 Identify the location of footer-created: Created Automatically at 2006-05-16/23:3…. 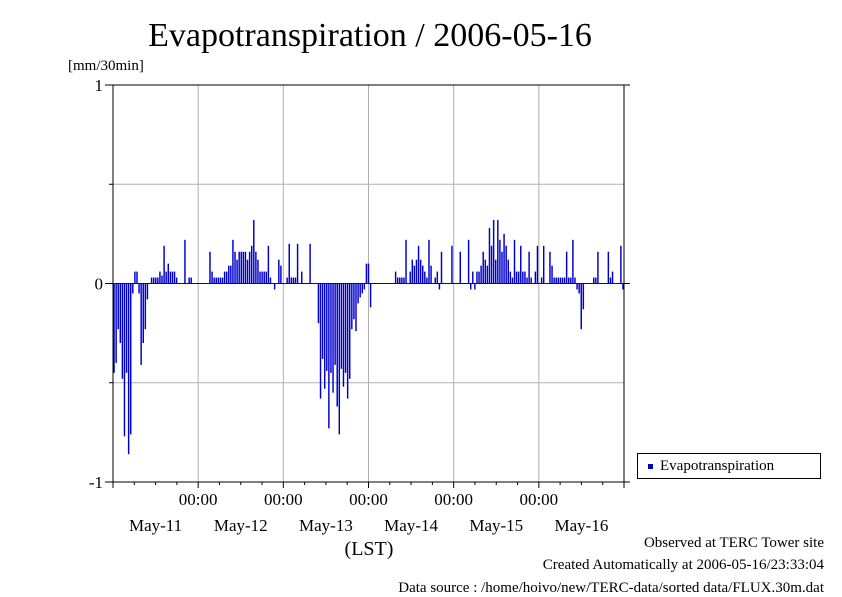
(683, 565).